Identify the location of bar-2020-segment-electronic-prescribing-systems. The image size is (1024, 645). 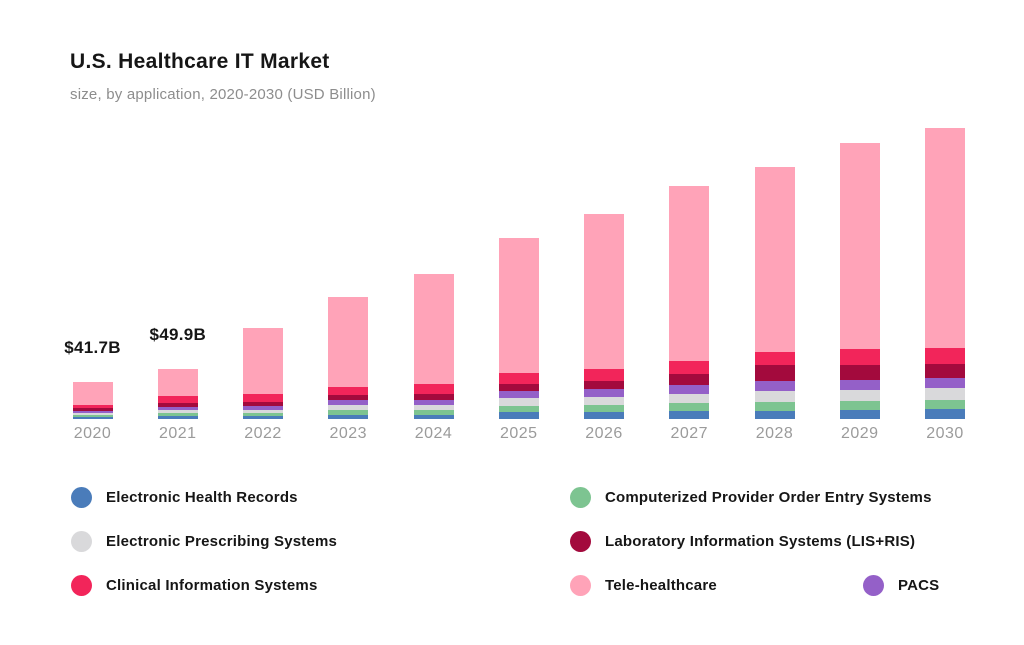
(92, 413).